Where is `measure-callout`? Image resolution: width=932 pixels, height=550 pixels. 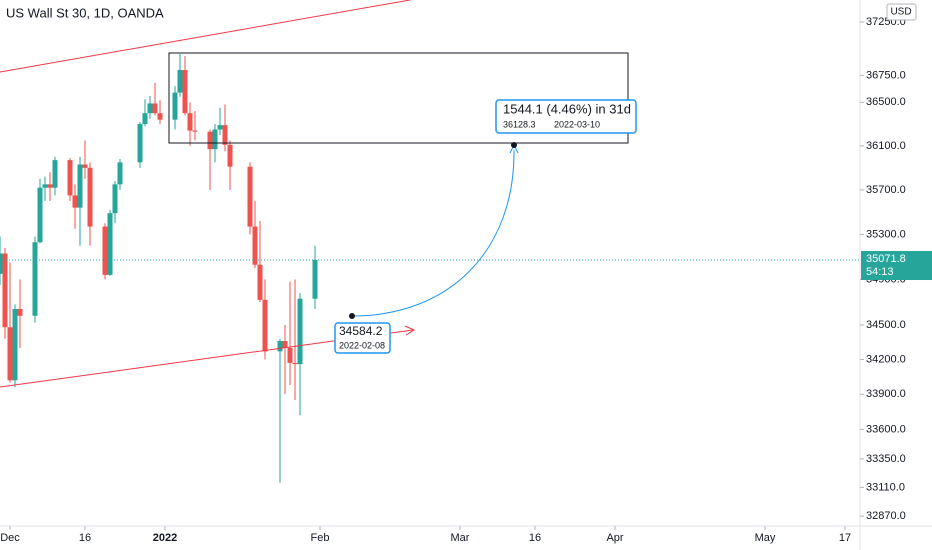 measure-callout is located at coordinates (566, 116).